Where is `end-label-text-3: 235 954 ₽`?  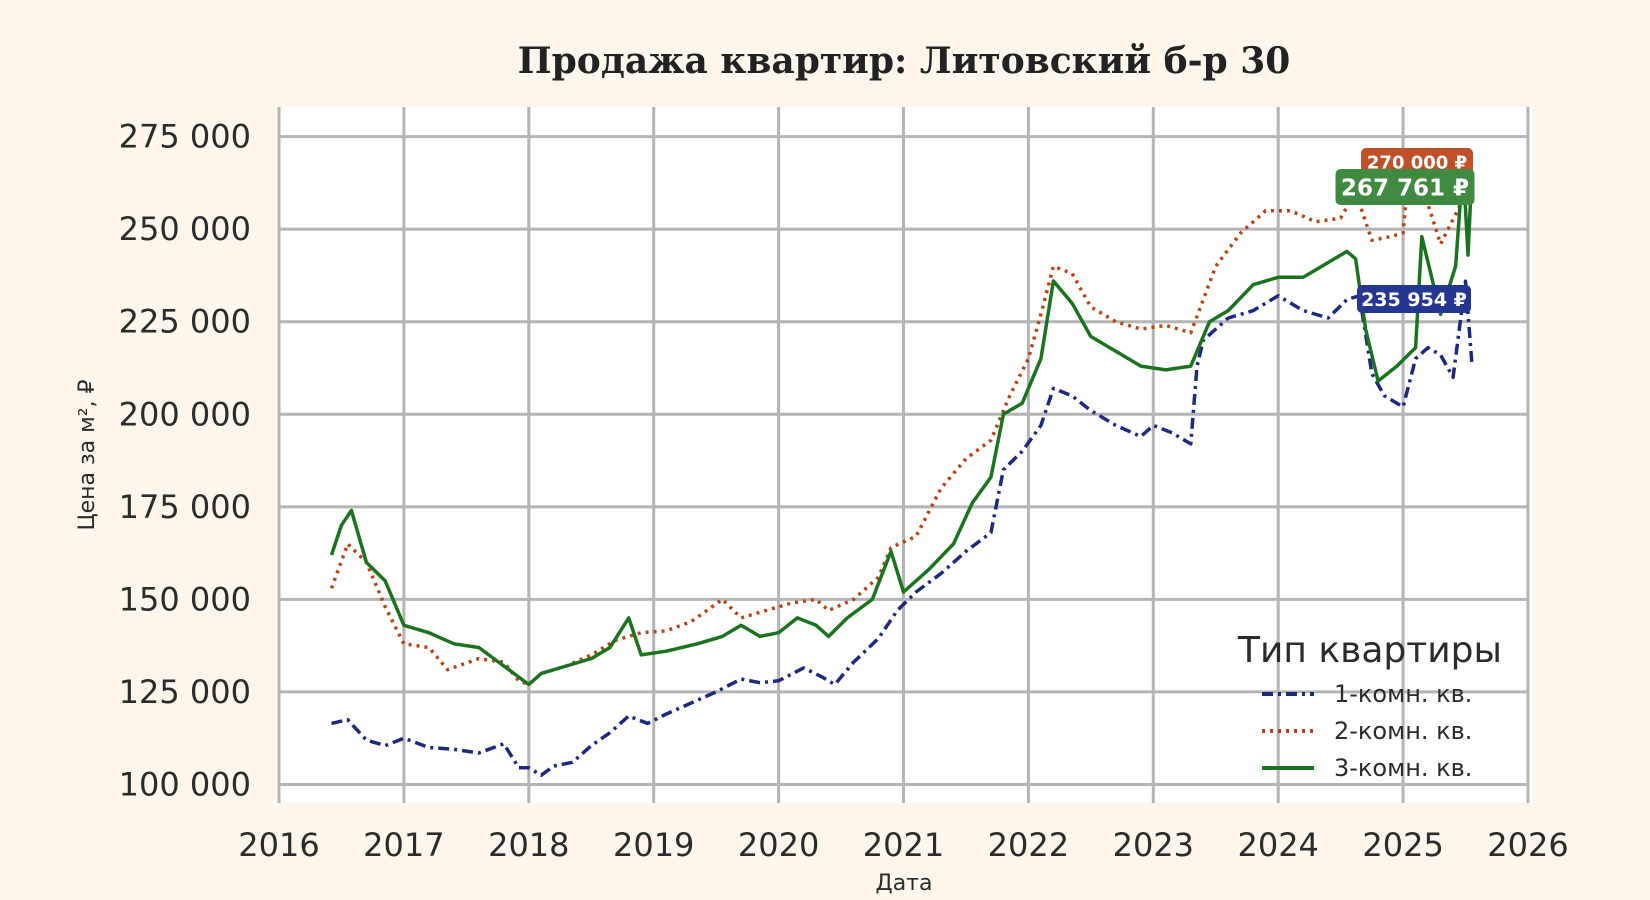
end-label-text-3: 235 954 ₽ is located at coordinates (1414, 300).